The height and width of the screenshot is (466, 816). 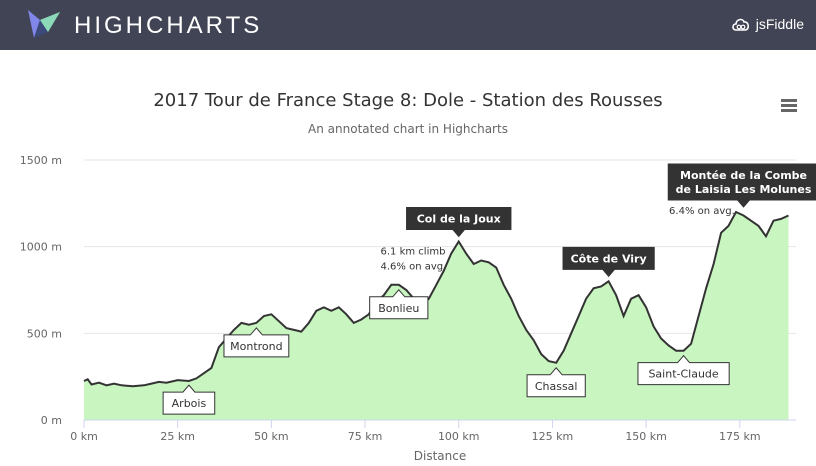 I want to click on annotation-label: Bonlieu, so click(x=399, y=304).